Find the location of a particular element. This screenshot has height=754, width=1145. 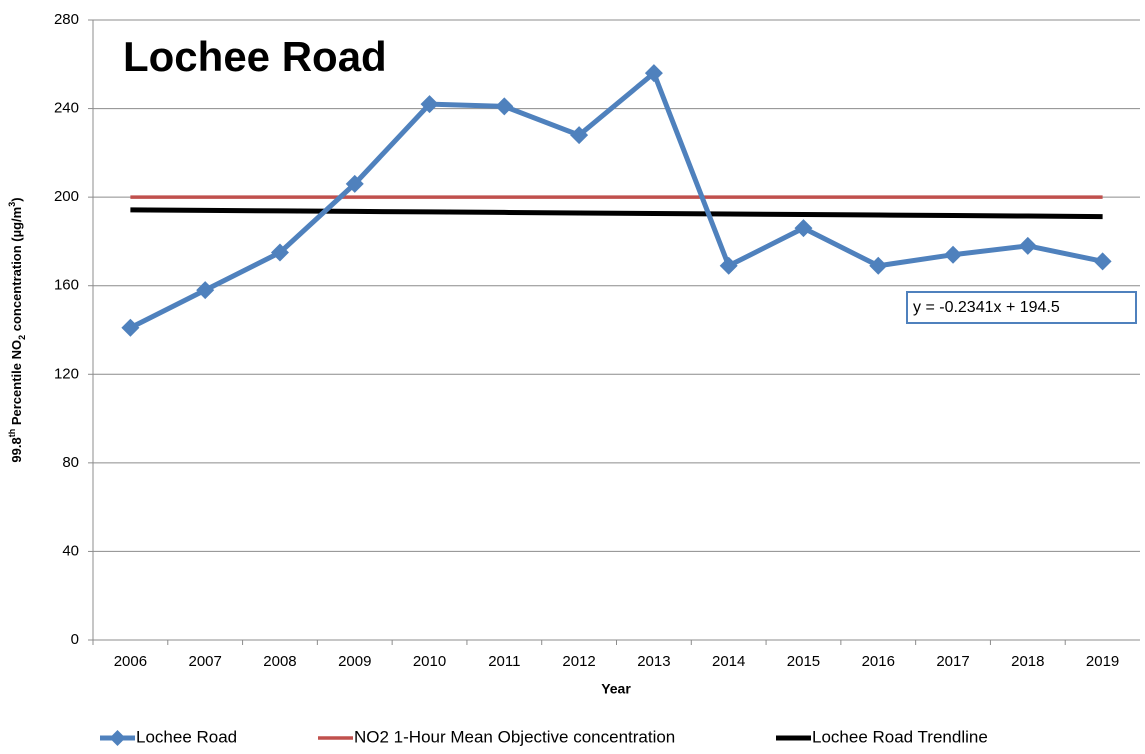

y-tick-label: 80 is located at coordinates (70, 462).